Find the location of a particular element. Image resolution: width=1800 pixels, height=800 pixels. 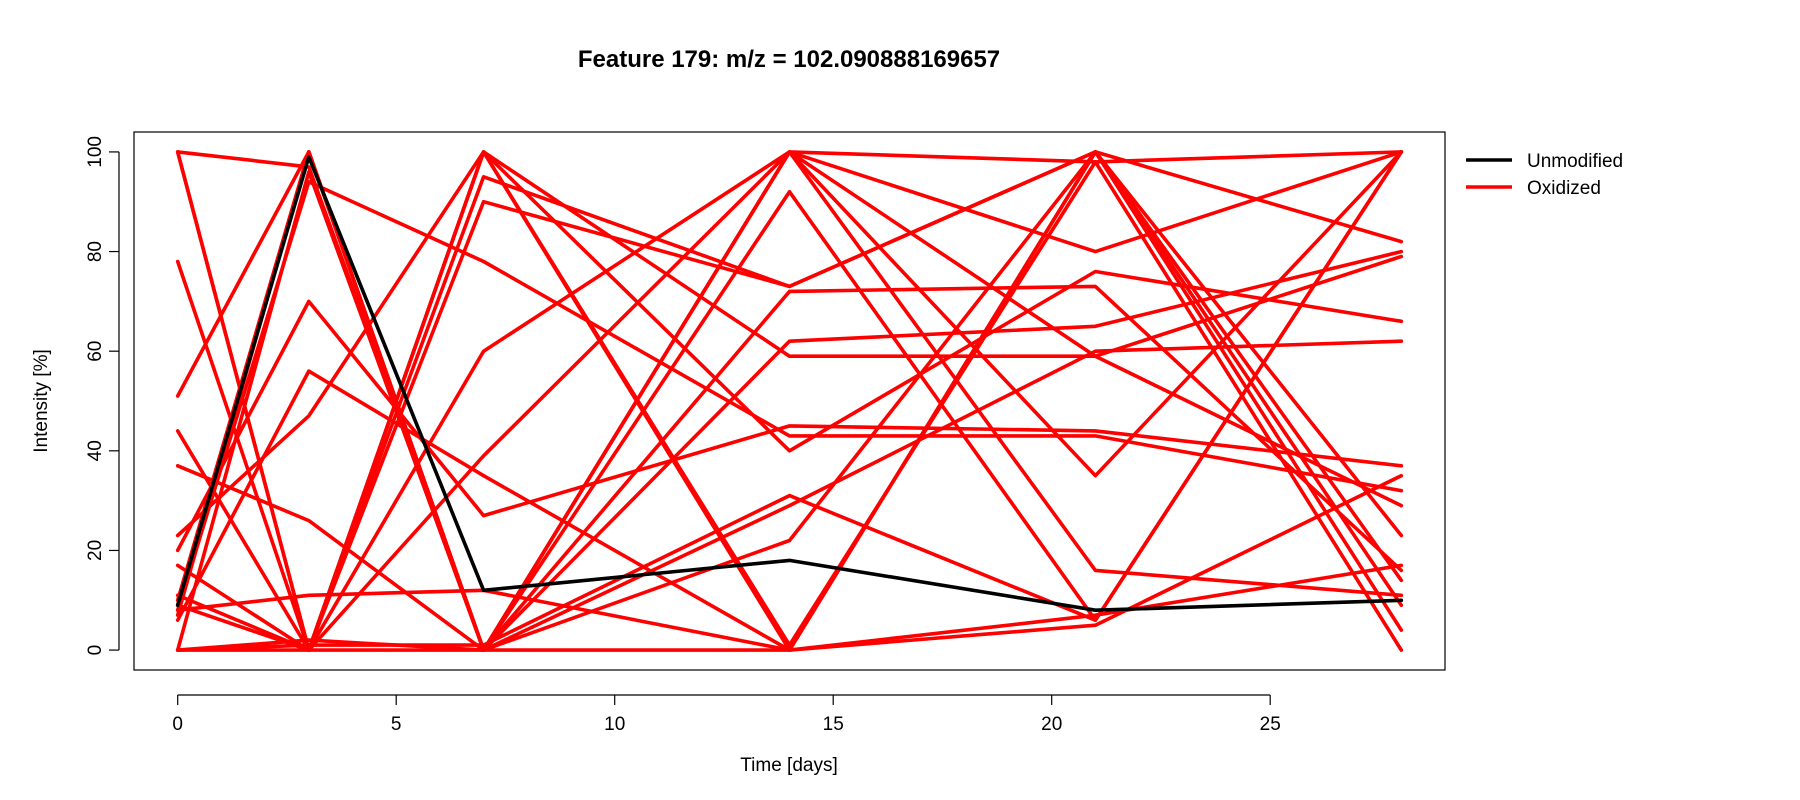

x-axis-label: Time [days] is located at coordinates (789, 765).